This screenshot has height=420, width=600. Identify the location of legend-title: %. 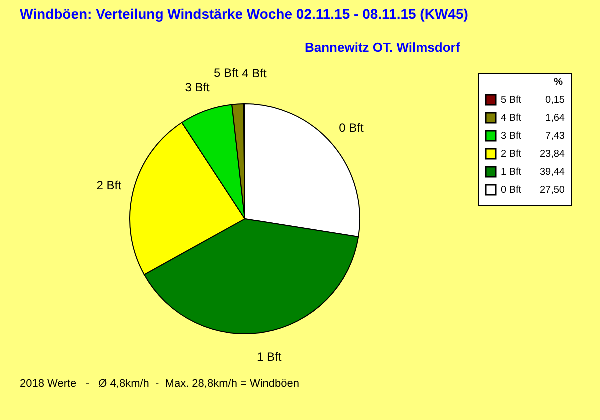
(558, 82).